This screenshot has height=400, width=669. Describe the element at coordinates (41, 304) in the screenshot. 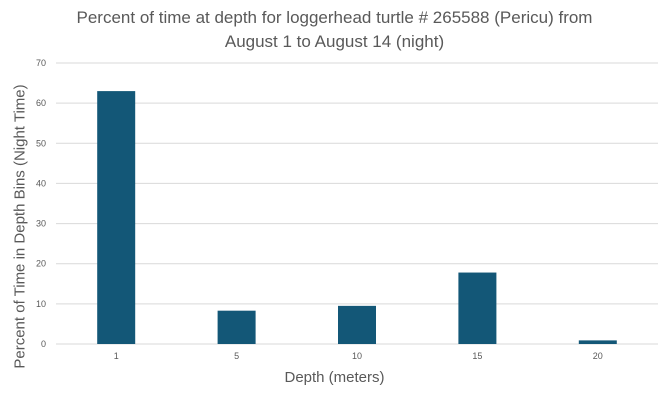

I see `y-tick-label: 10` at that location.